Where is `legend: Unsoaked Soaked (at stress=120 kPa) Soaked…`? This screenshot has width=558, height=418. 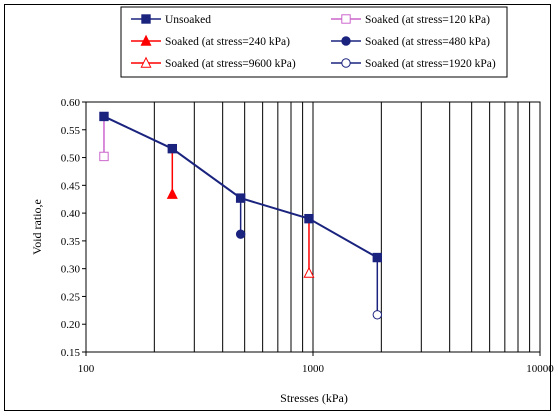 legend: Unsoaked Soaked (at stress=120 kPa) Soaked… is located at coordinates (314, 42).